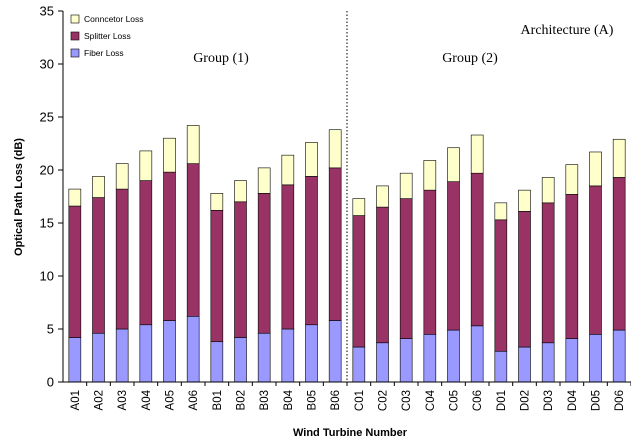 Image resolution: width=631 pixels, height=440 pixels. I want to click on x-tick-label: A04, so click(147, 399).